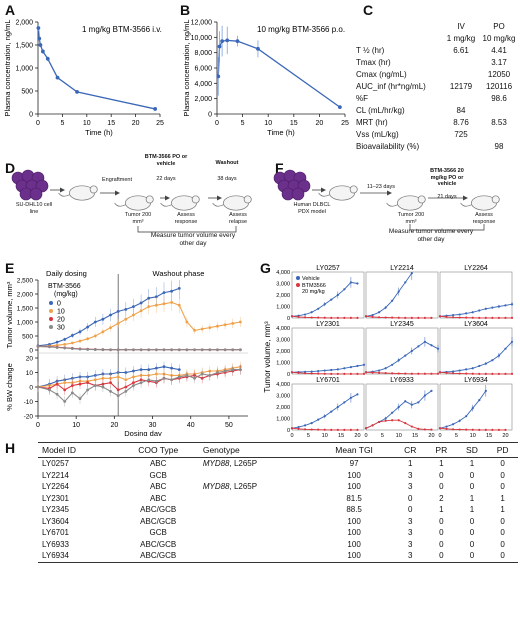 The image size is (520, 618). Describe the element at coordinates (499, 147) in the screenshot. I see `pk-table-cell: 98` at that location.